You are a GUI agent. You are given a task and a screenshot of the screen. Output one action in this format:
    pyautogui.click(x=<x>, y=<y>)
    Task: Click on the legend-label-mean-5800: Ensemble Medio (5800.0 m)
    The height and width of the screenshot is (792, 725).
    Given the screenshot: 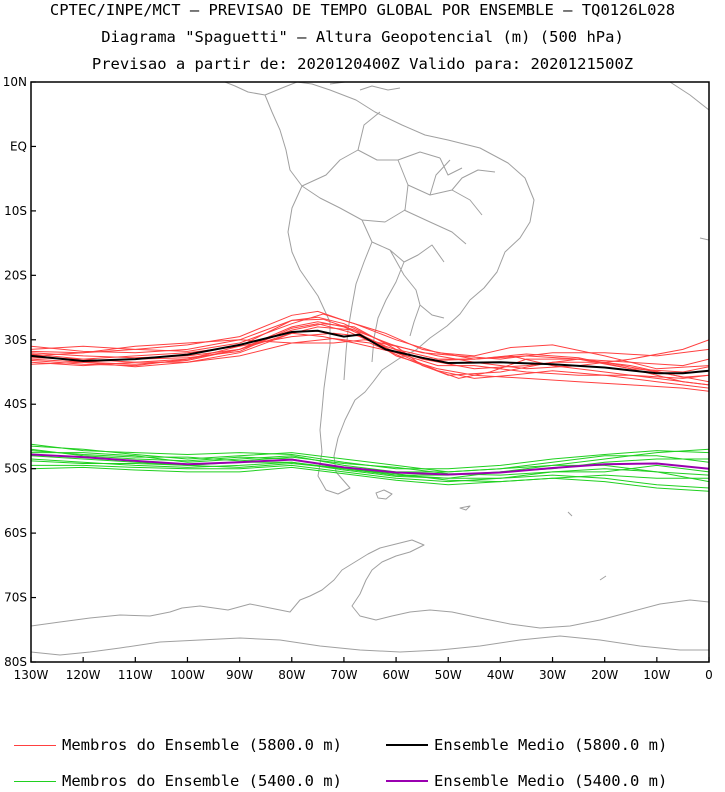 What is the action you would take?
    pyautogui.click(x=551, y=745)
    